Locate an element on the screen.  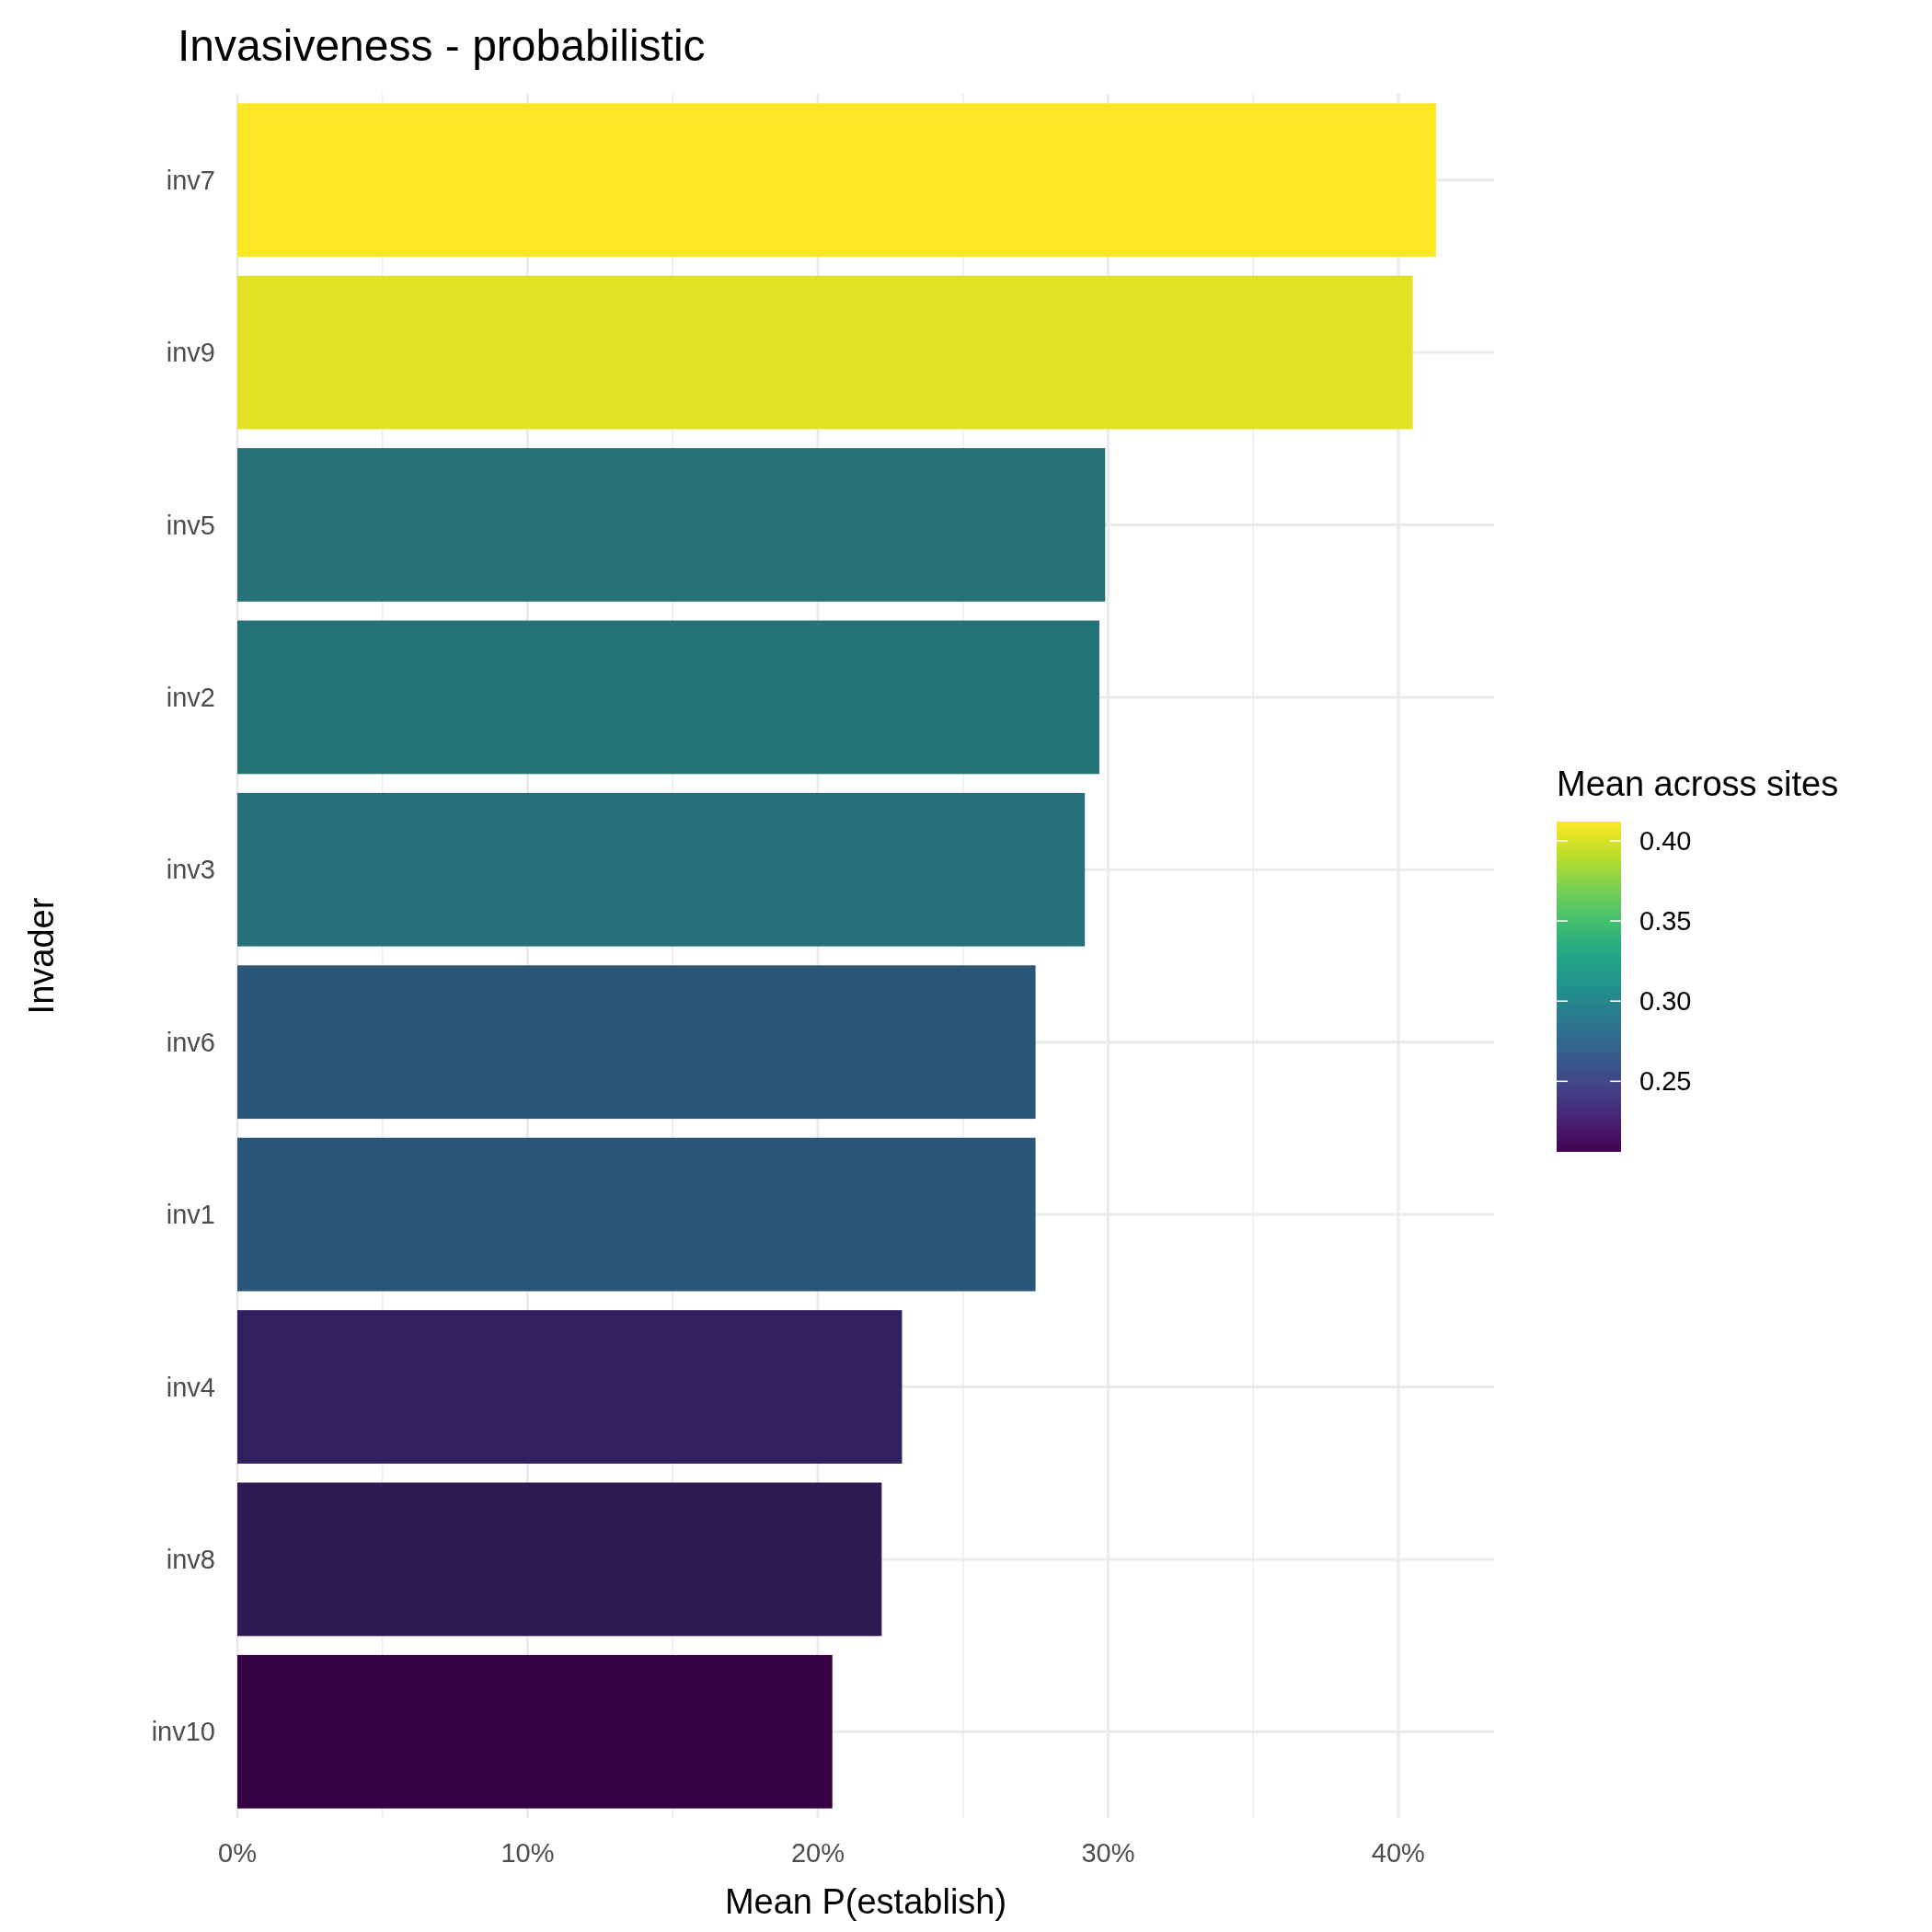
x-axis-title: Mean P(establish) is located at coordinates (865, 1901).